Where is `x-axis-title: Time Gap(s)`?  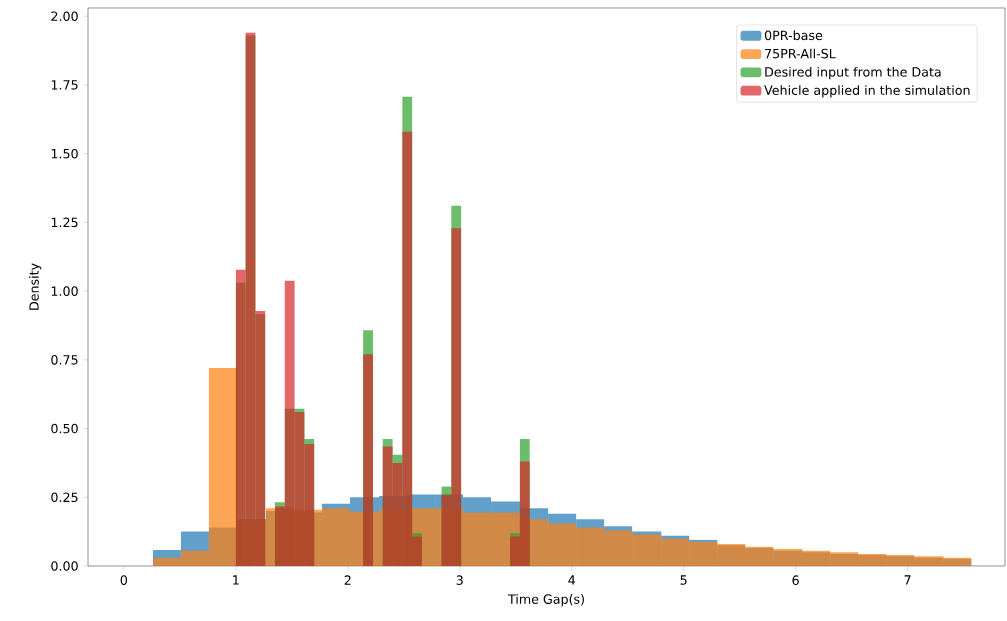
x-axis-title: Time Gap(s) is located at coordinates (545, 600).